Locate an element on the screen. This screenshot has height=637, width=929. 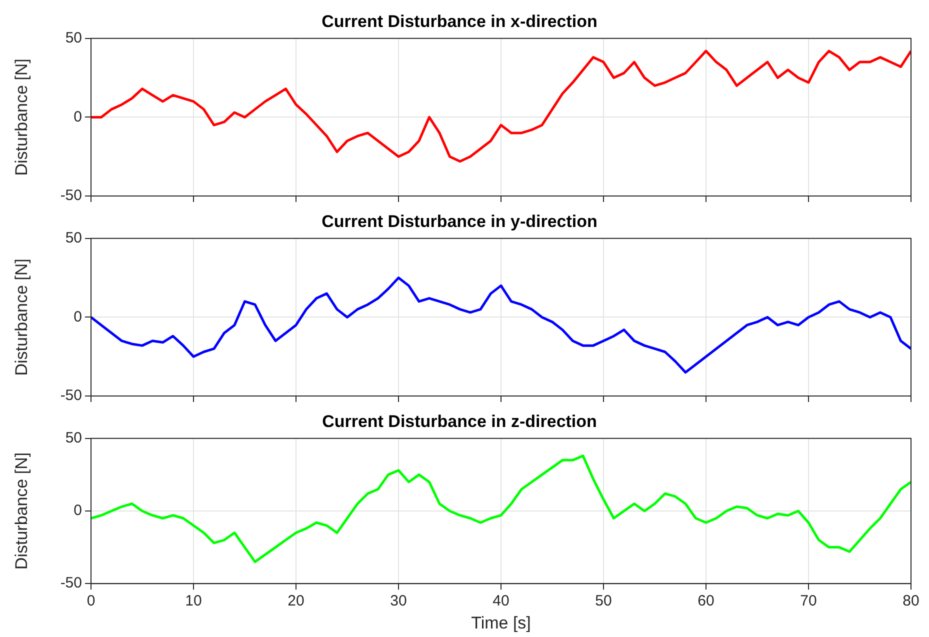
x-tick-label: 50 is located at coordinates (603, 601).